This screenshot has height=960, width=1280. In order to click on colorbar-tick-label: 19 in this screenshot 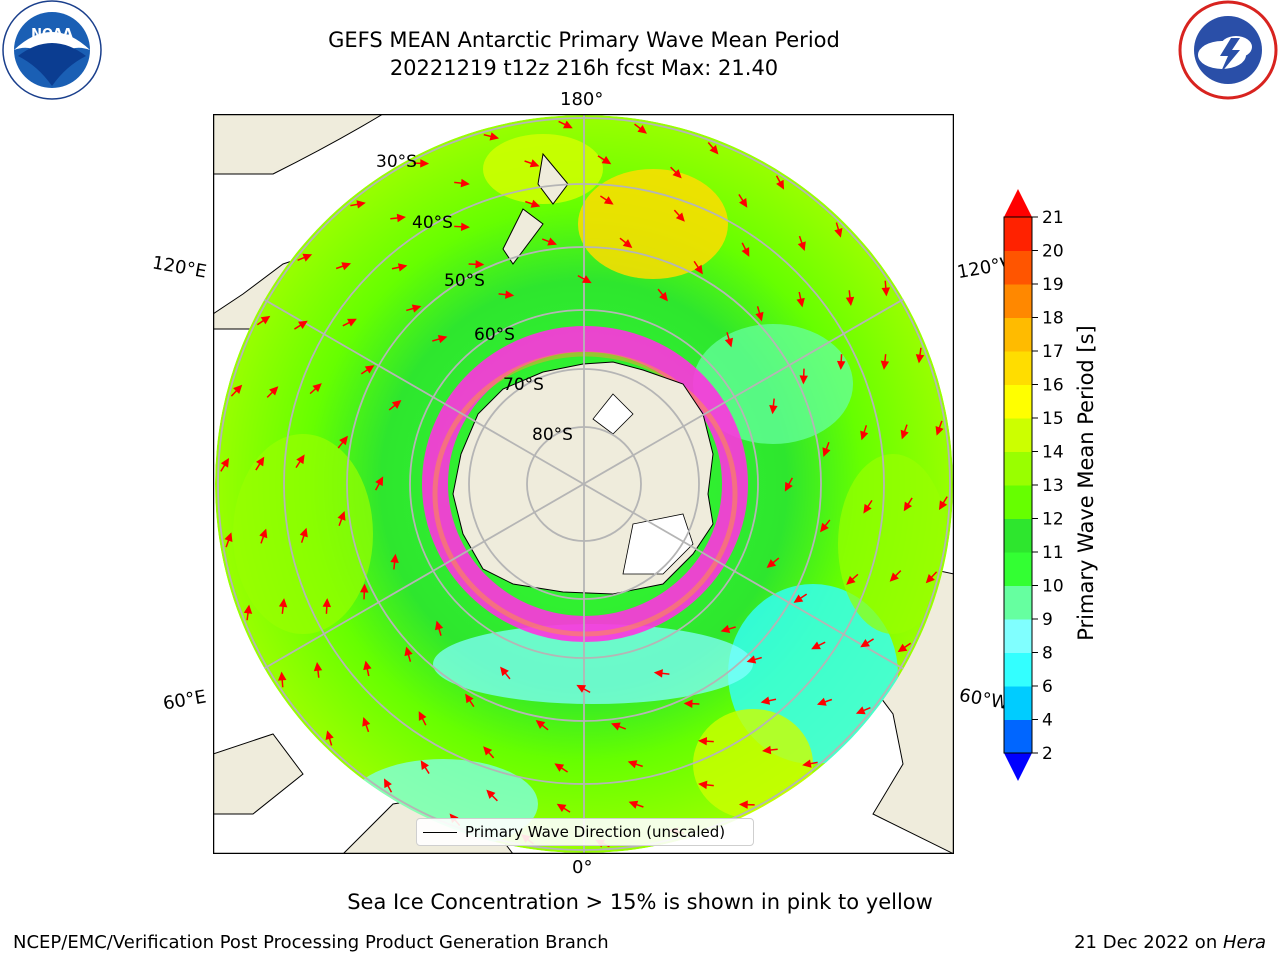, I will do `click(1053, 285)`.